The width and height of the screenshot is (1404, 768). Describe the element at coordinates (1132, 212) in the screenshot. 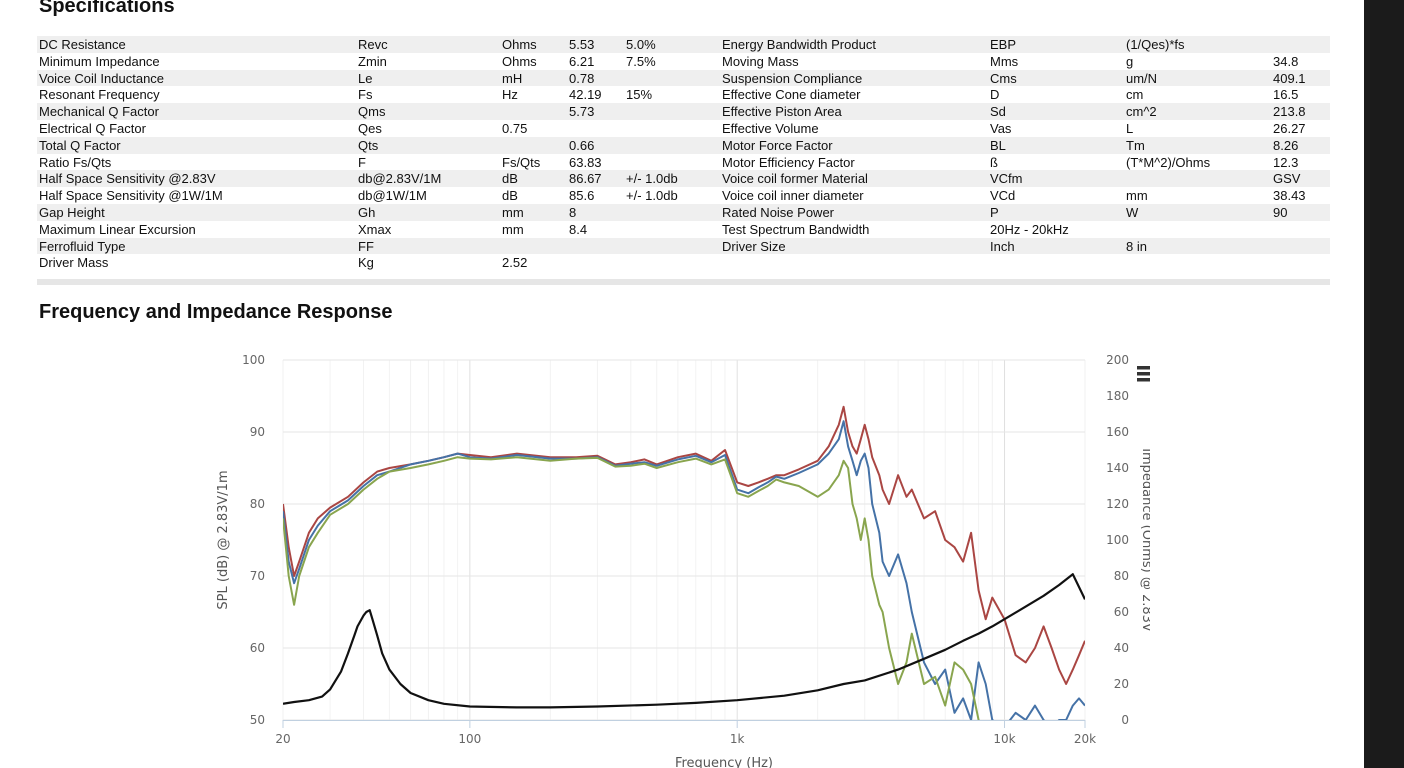

I see `spec-cell: W` at that location.